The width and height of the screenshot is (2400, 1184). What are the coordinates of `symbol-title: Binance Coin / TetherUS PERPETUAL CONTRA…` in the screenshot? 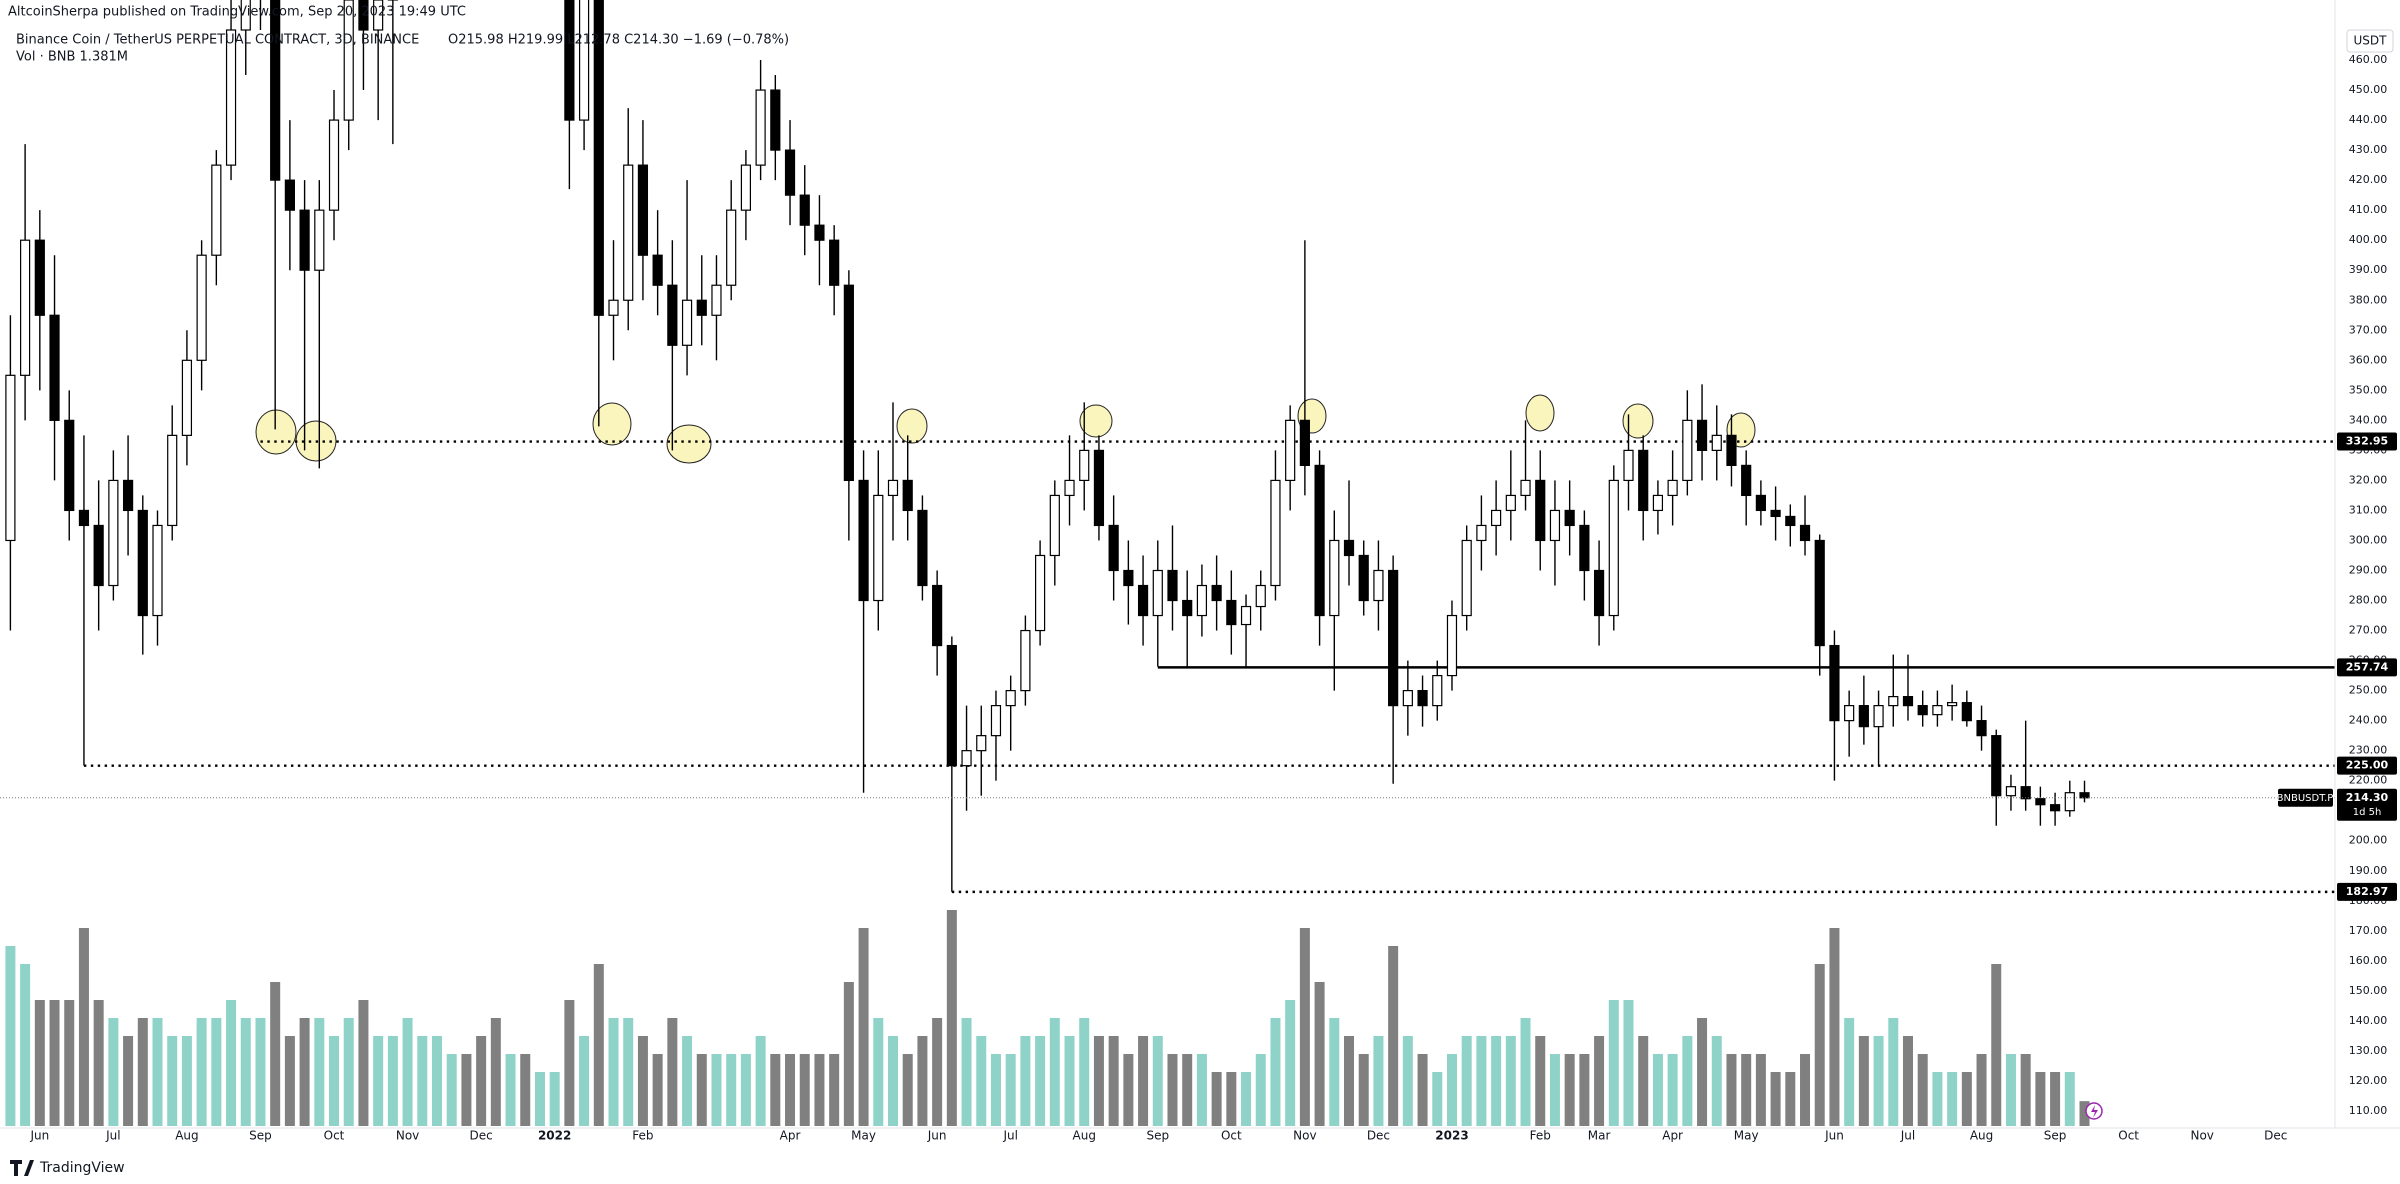 It's located at (217, 40).